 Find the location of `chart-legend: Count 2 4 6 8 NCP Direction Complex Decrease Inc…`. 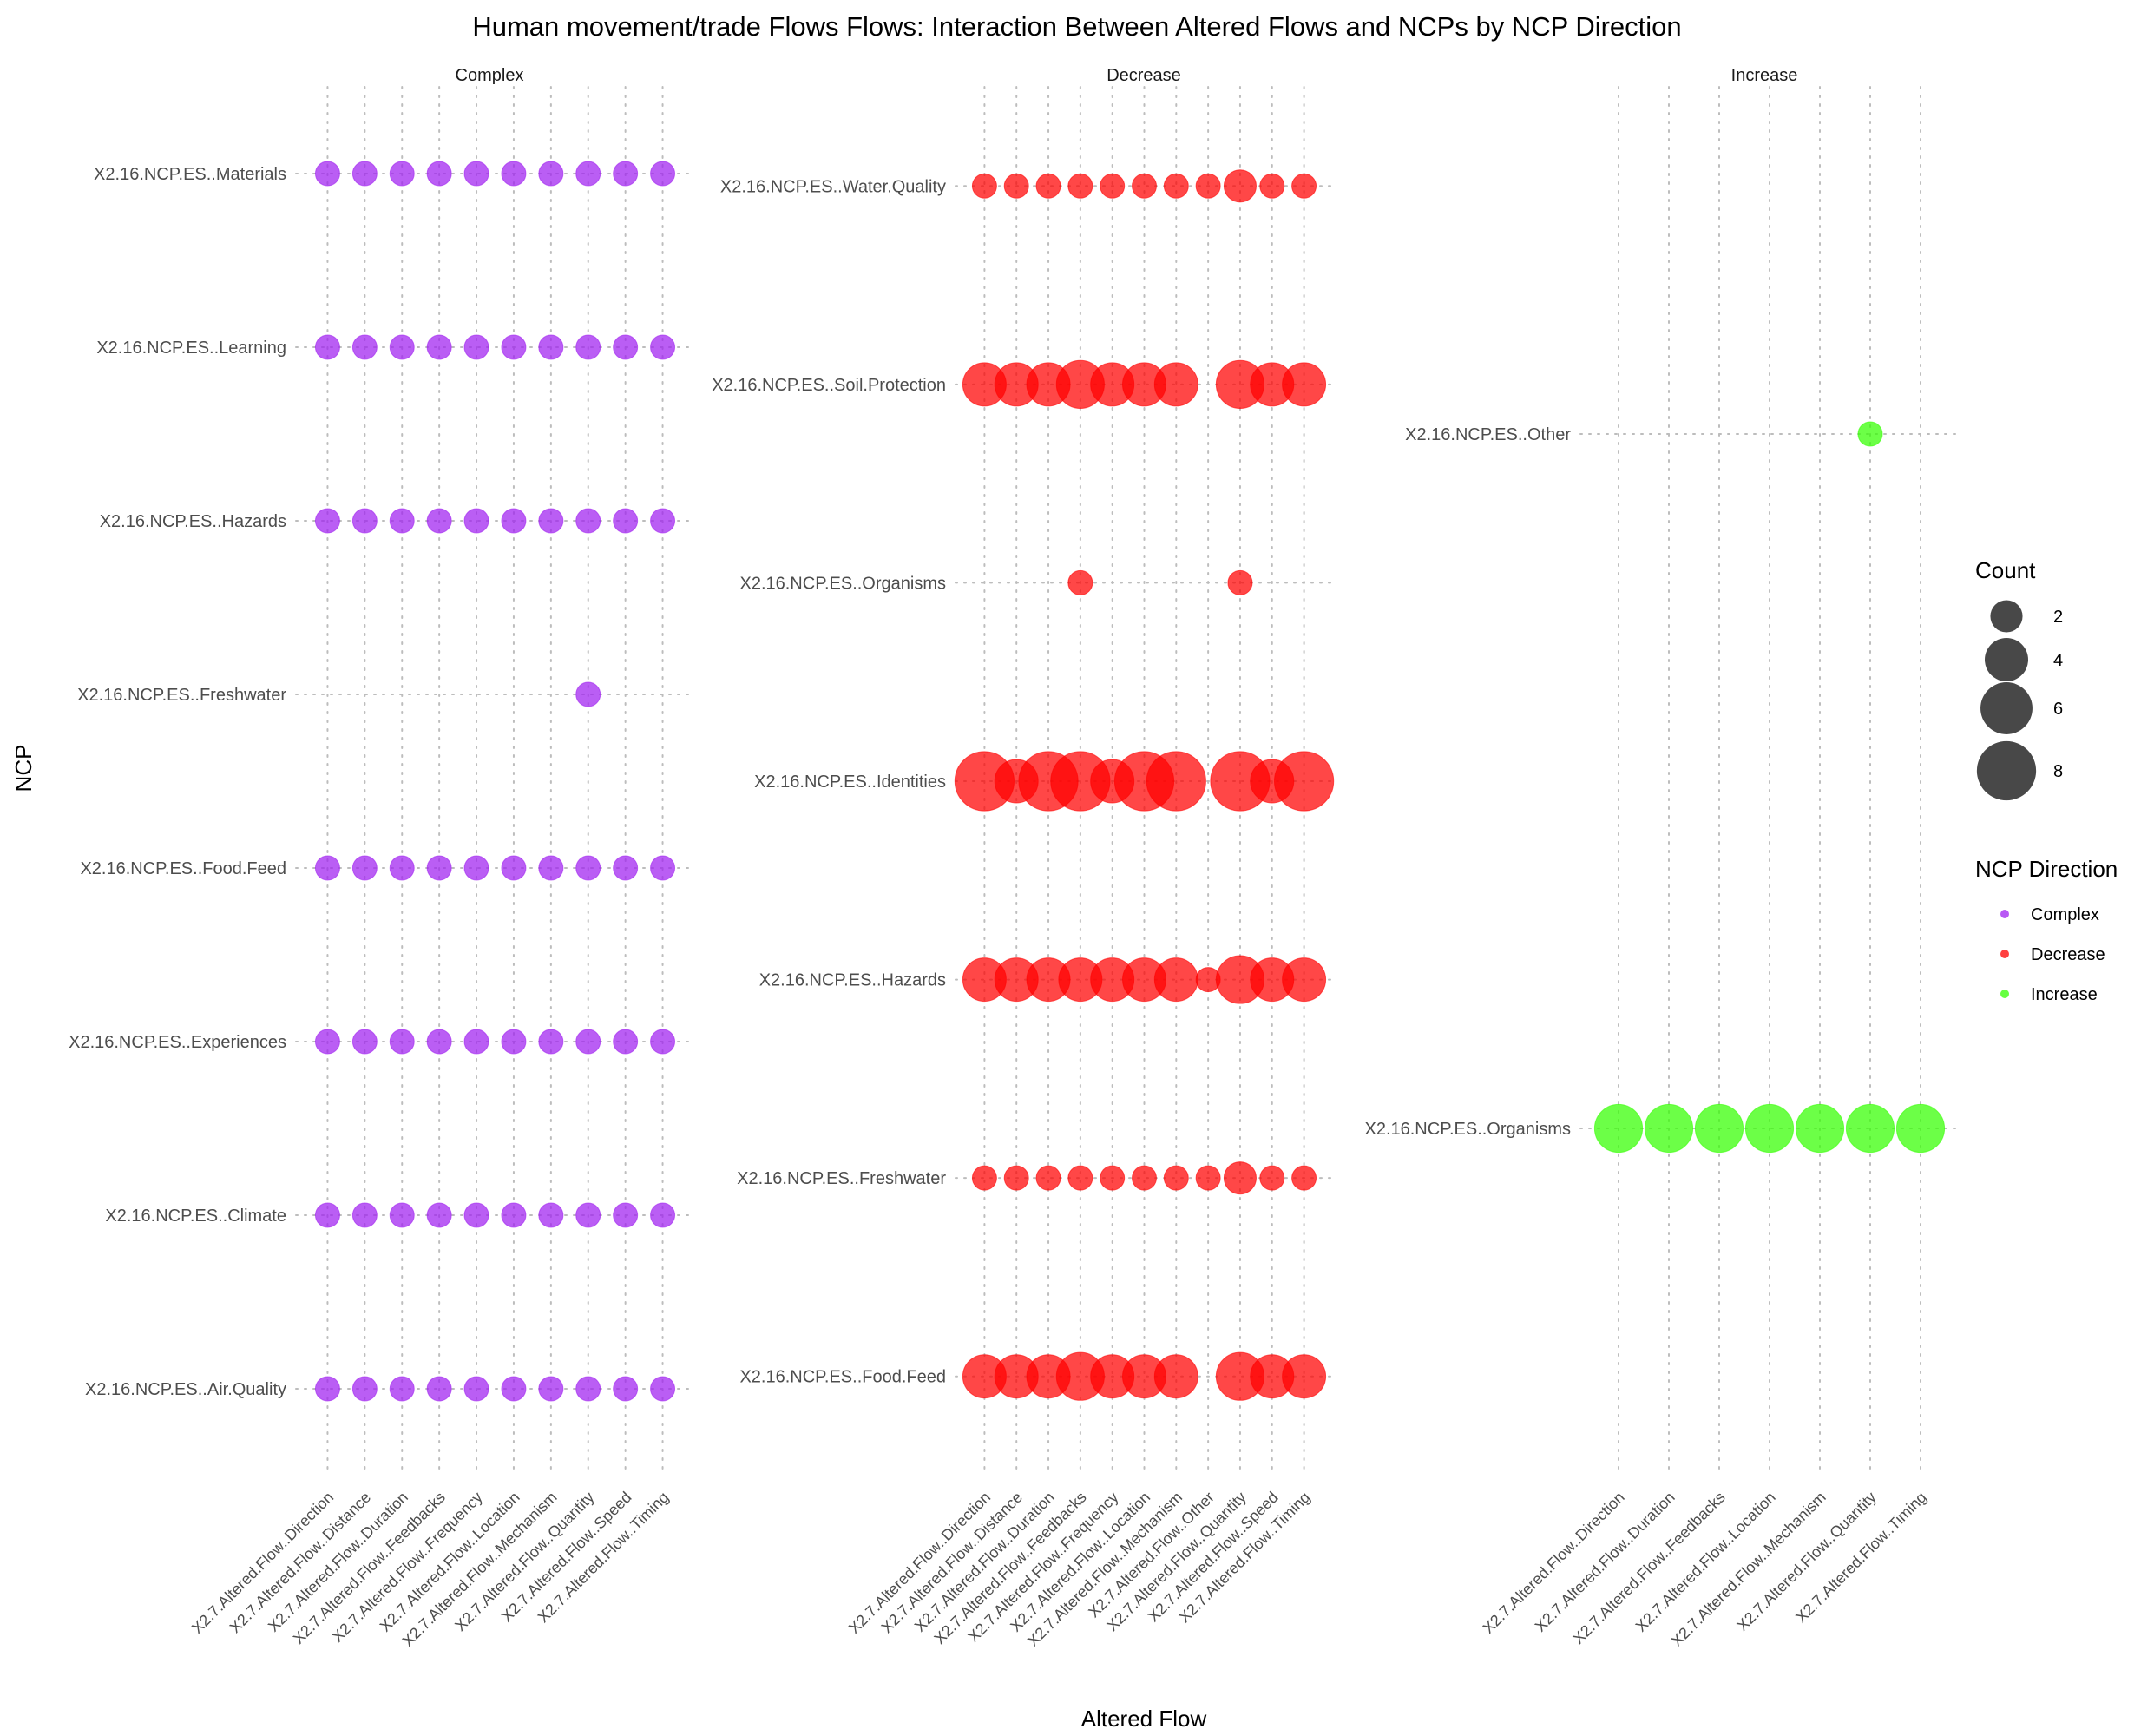

chart-legend: Count 2 4 6 8 NCP Direction Complex Decrease Inc… is located at coordinates (2046, 780).